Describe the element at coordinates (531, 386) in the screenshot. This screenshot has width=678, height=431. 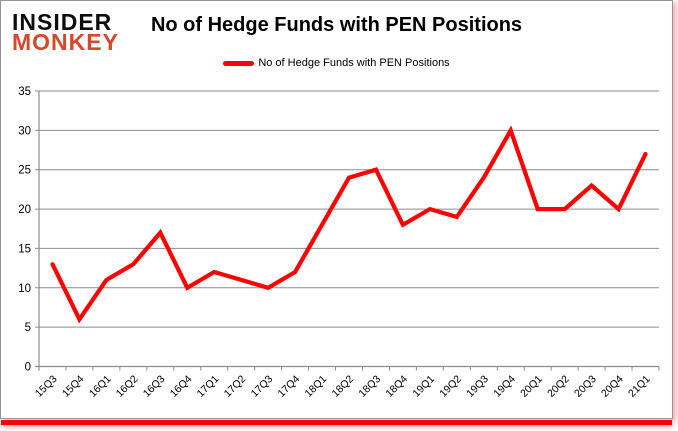
I see `x-axis-tick-label: 20Q1` at that location.